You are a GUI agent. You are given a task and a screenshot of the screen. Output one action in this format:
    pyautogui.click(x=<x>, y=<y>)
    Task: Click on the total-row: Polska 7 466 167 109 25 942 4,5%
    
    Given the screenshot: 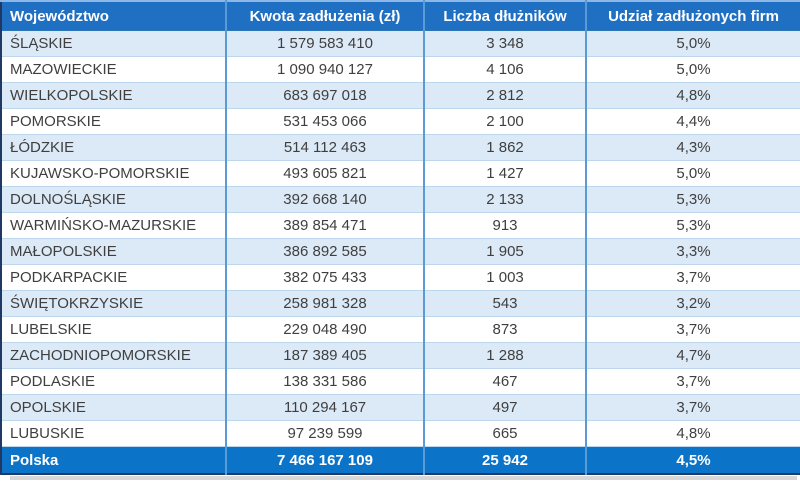 What is the action you would take?
    pyautogui.click(x=400, y=460)
    